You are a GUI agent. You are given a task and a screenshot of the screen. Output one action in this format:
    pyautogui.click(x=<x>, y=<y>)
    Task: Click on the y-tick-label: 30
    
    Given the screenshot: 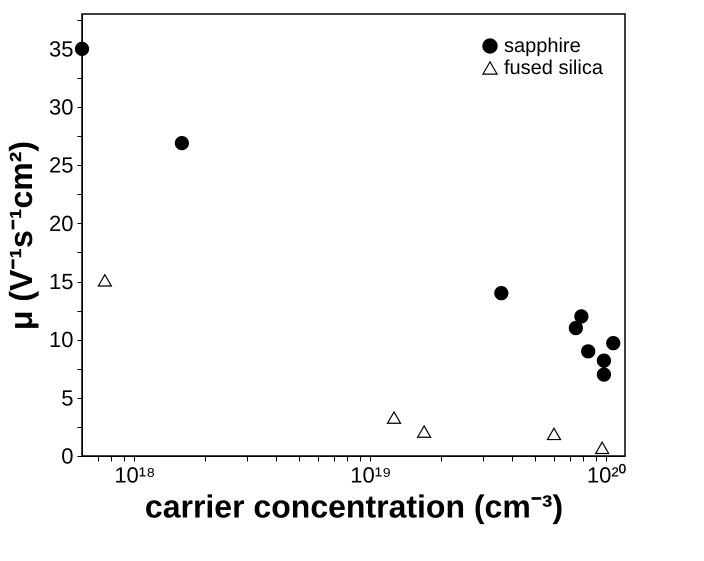 What is the action you would take?
    pyautogui.click(x=61, y=107)
    